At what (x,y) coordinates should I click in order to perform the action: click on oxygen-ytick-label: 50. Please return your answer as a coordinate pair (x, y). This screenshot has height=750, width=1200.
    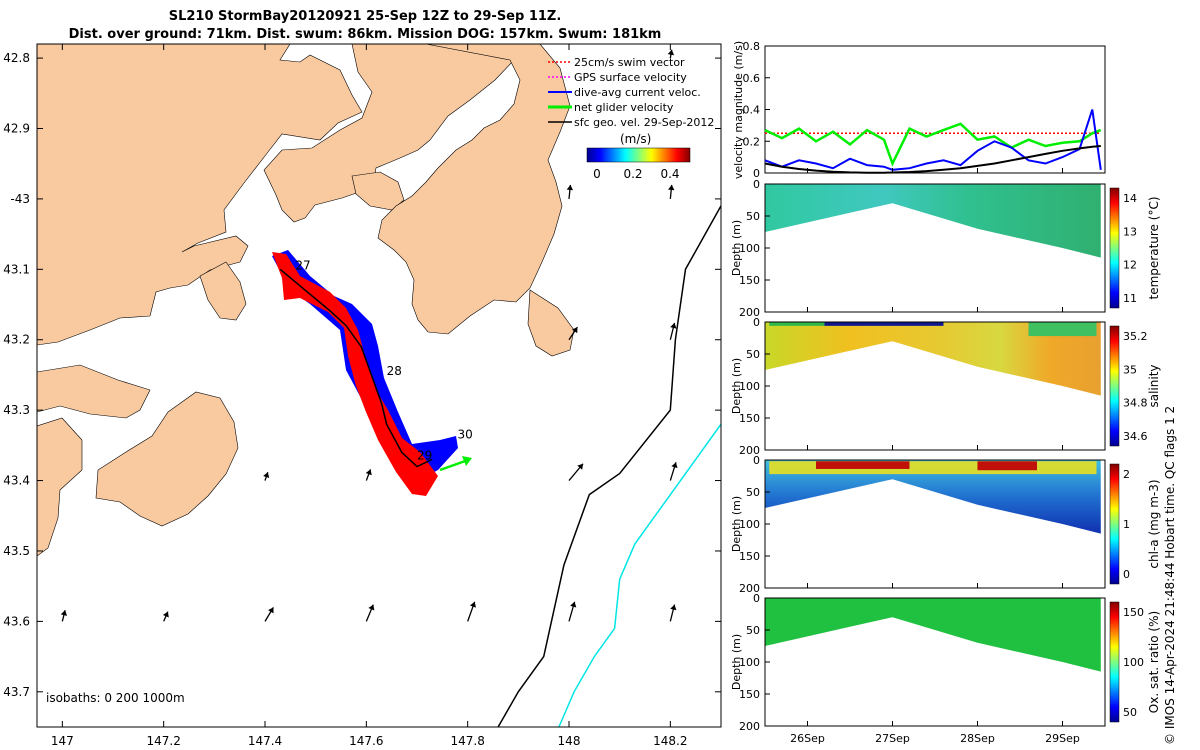
    Looking at the image, I should click on (753, 630).